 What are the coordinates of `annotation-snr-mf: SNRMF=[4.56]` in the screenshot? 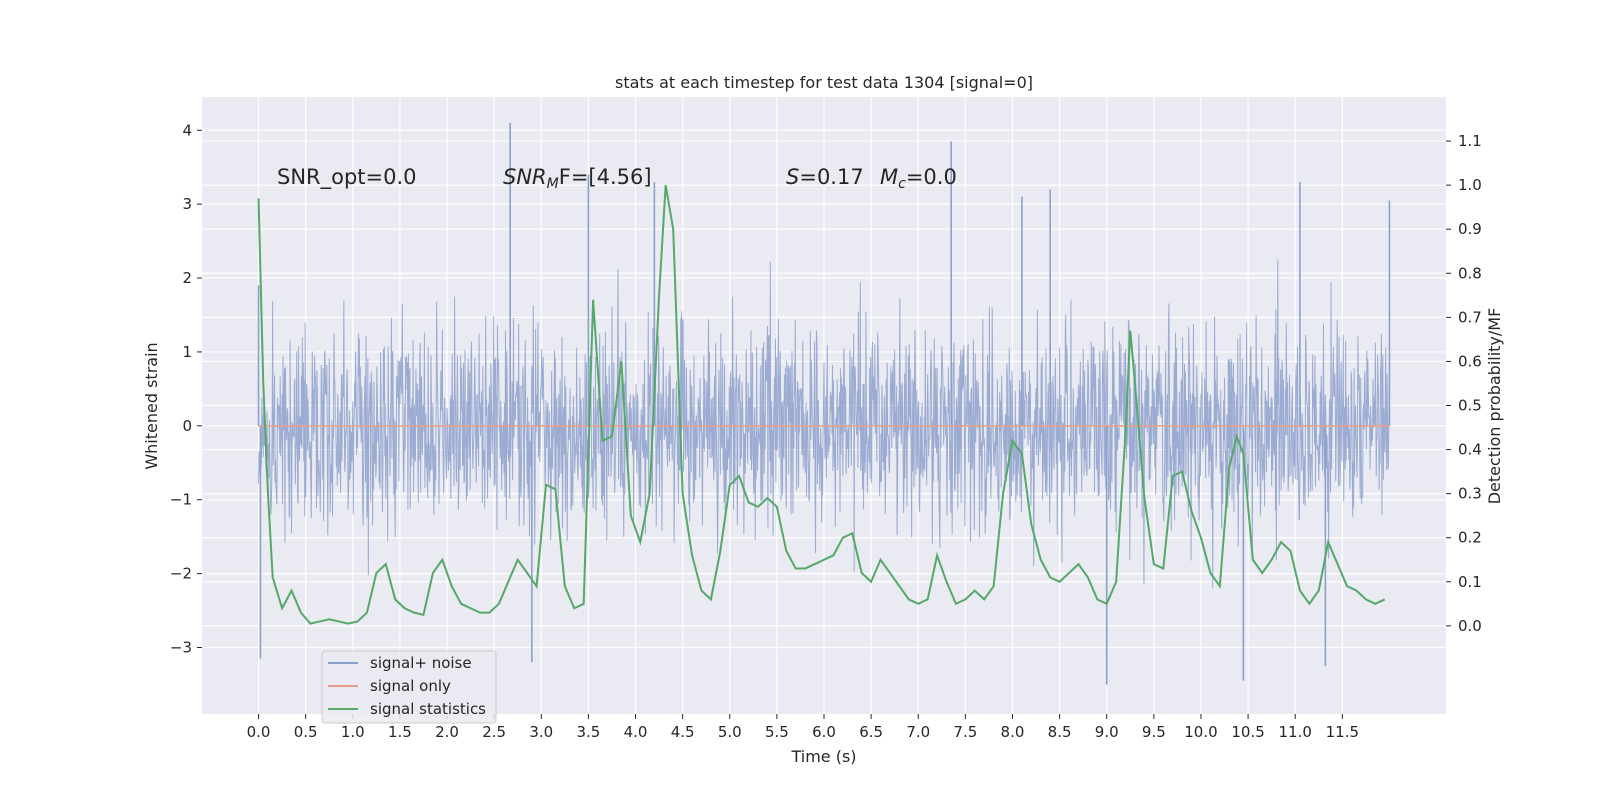 It's located at (577, 178).